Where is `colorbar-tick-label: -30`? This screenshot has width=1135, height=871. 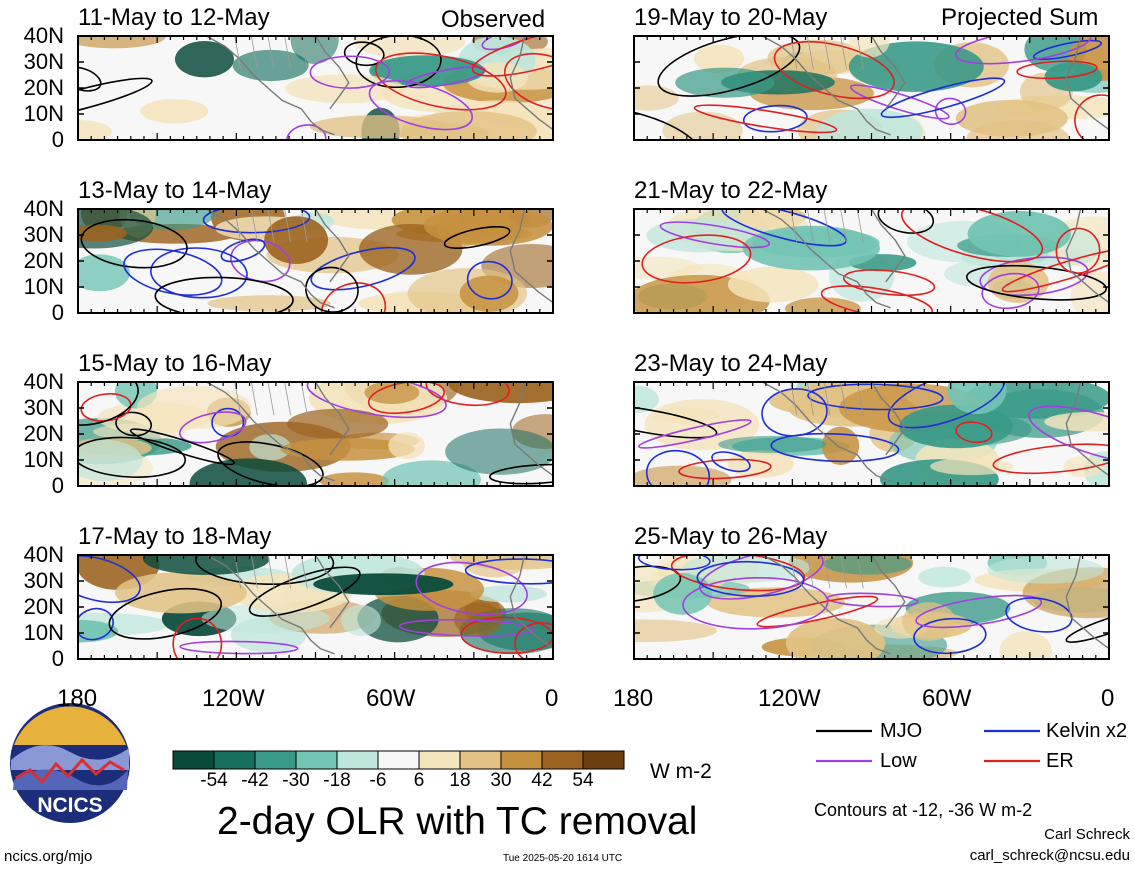
colorbar-tick-label: -30 is located at coordinates (296, 780).